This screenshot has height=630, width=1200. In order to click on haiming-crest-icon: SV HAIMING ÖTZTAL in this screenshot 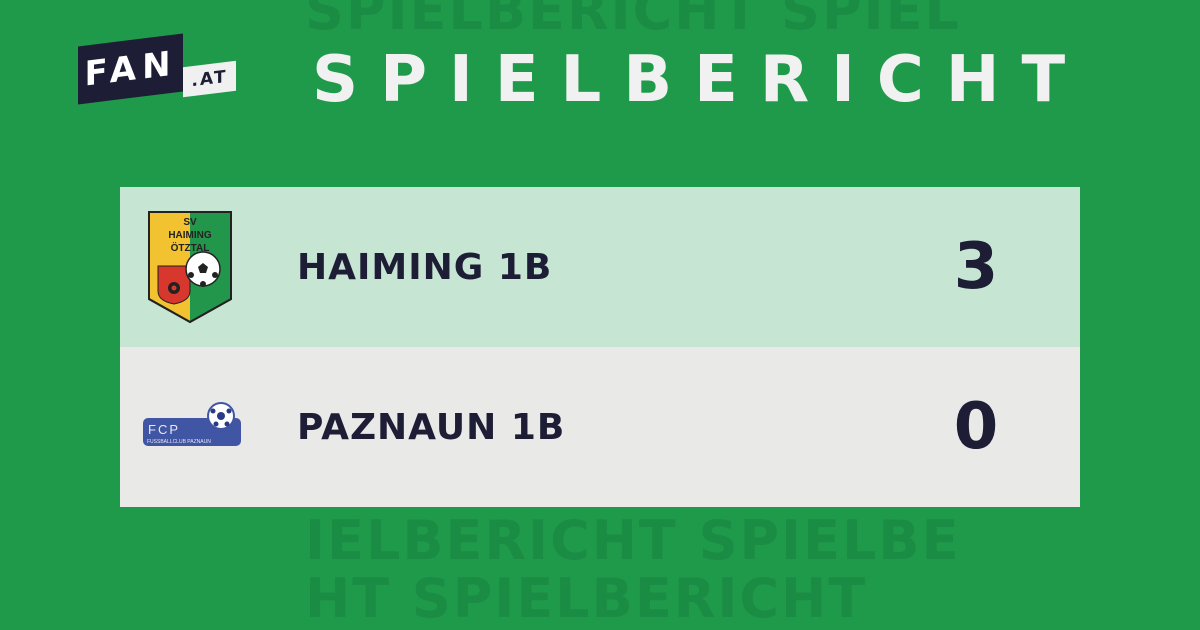, I will do `click(190, 267)`.